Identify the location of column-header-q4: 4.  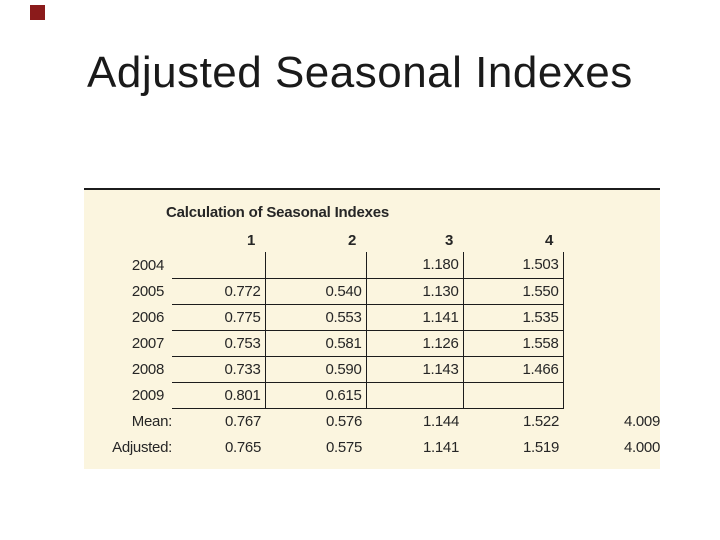
(548, 240).